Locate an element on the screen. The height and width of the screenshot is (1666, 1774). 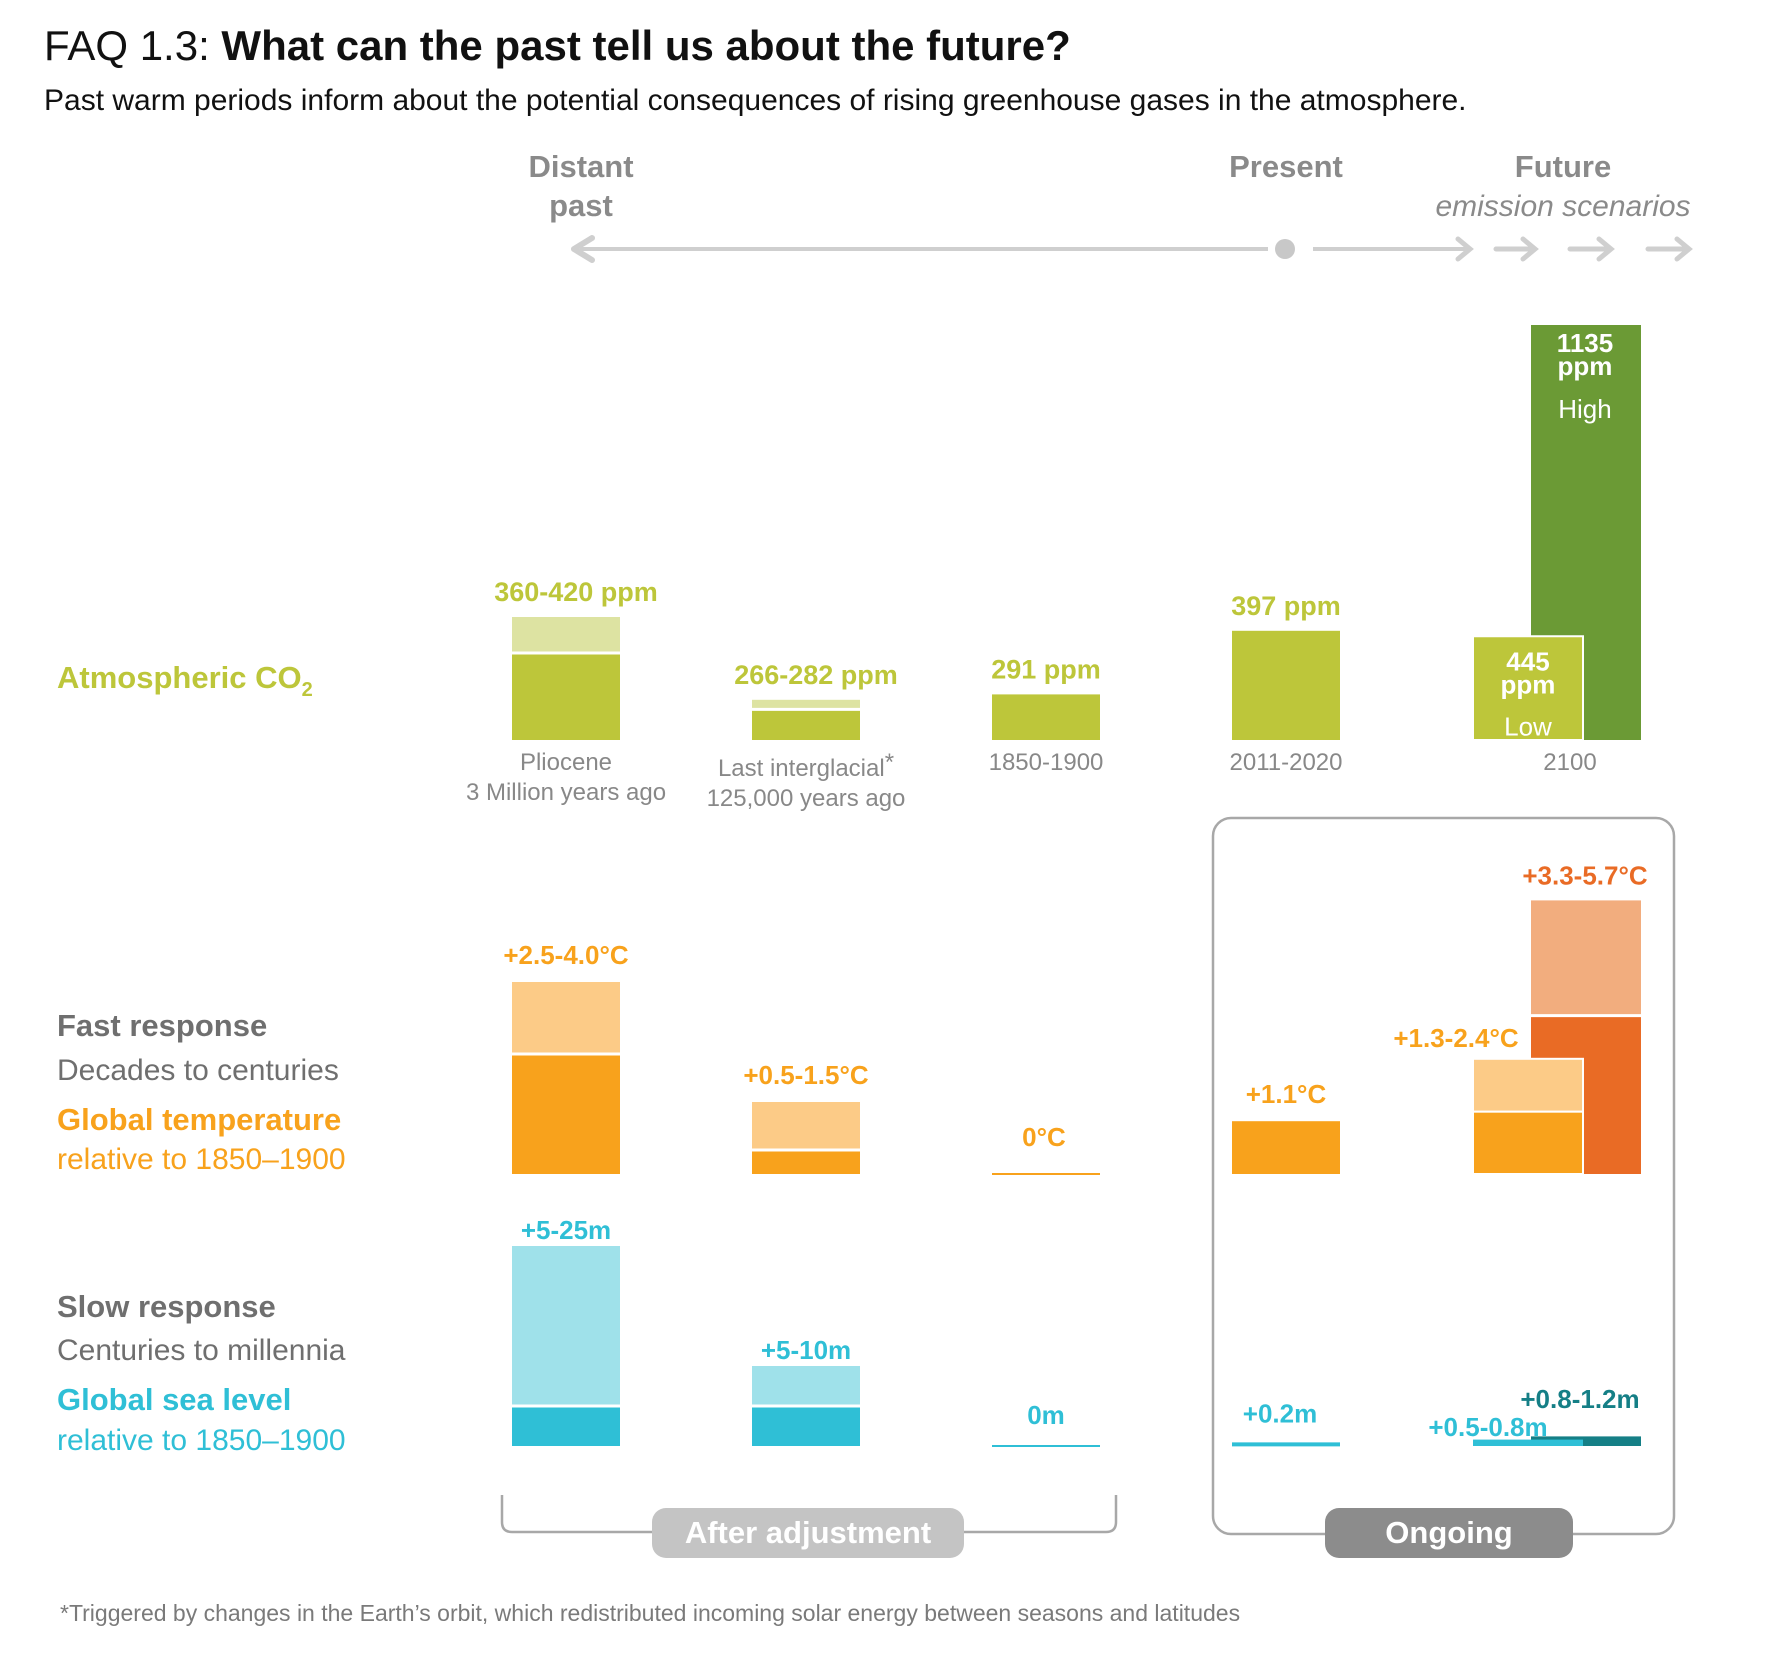
sea-level-value-label-0: +5-25m is located at coordinates (566, 1230).